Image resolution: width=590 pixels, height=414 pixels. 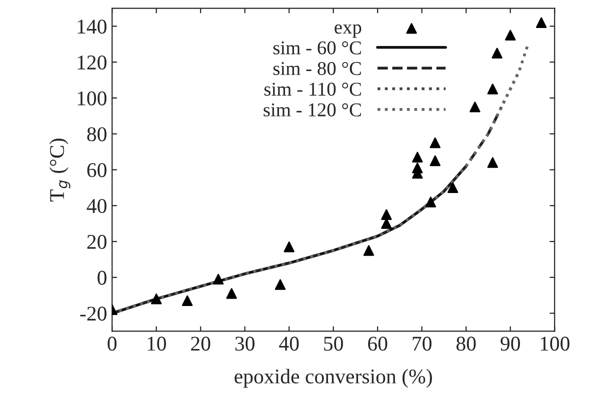 I want to click on x-tick-label: 100, so click(x=555, y=343).